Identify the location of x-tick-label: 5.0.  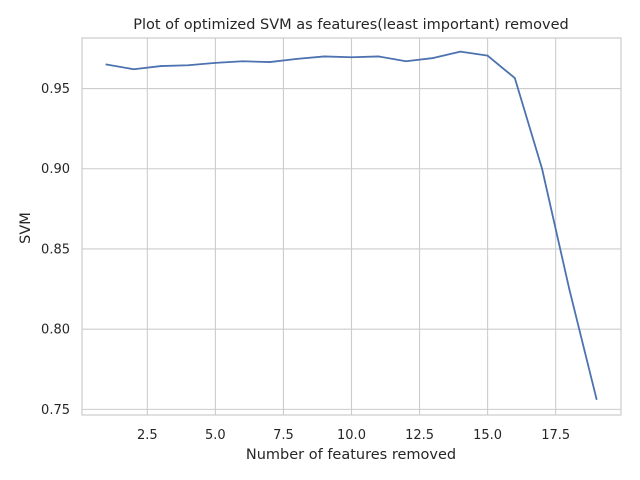
(215, 435).